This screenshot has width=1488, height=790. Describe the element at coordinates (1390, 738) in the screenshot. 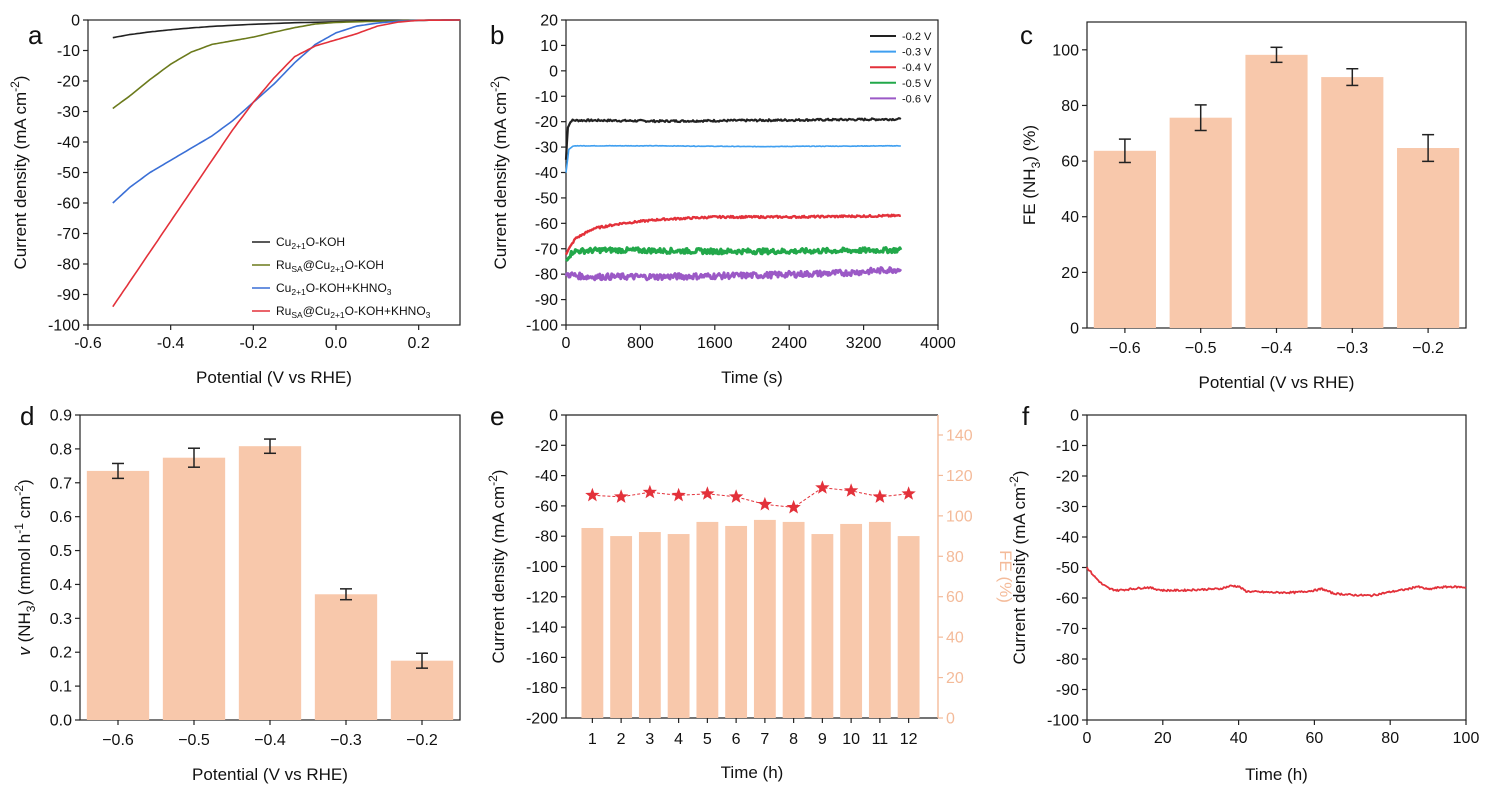

I see `x-tick-label: 80` at that location.